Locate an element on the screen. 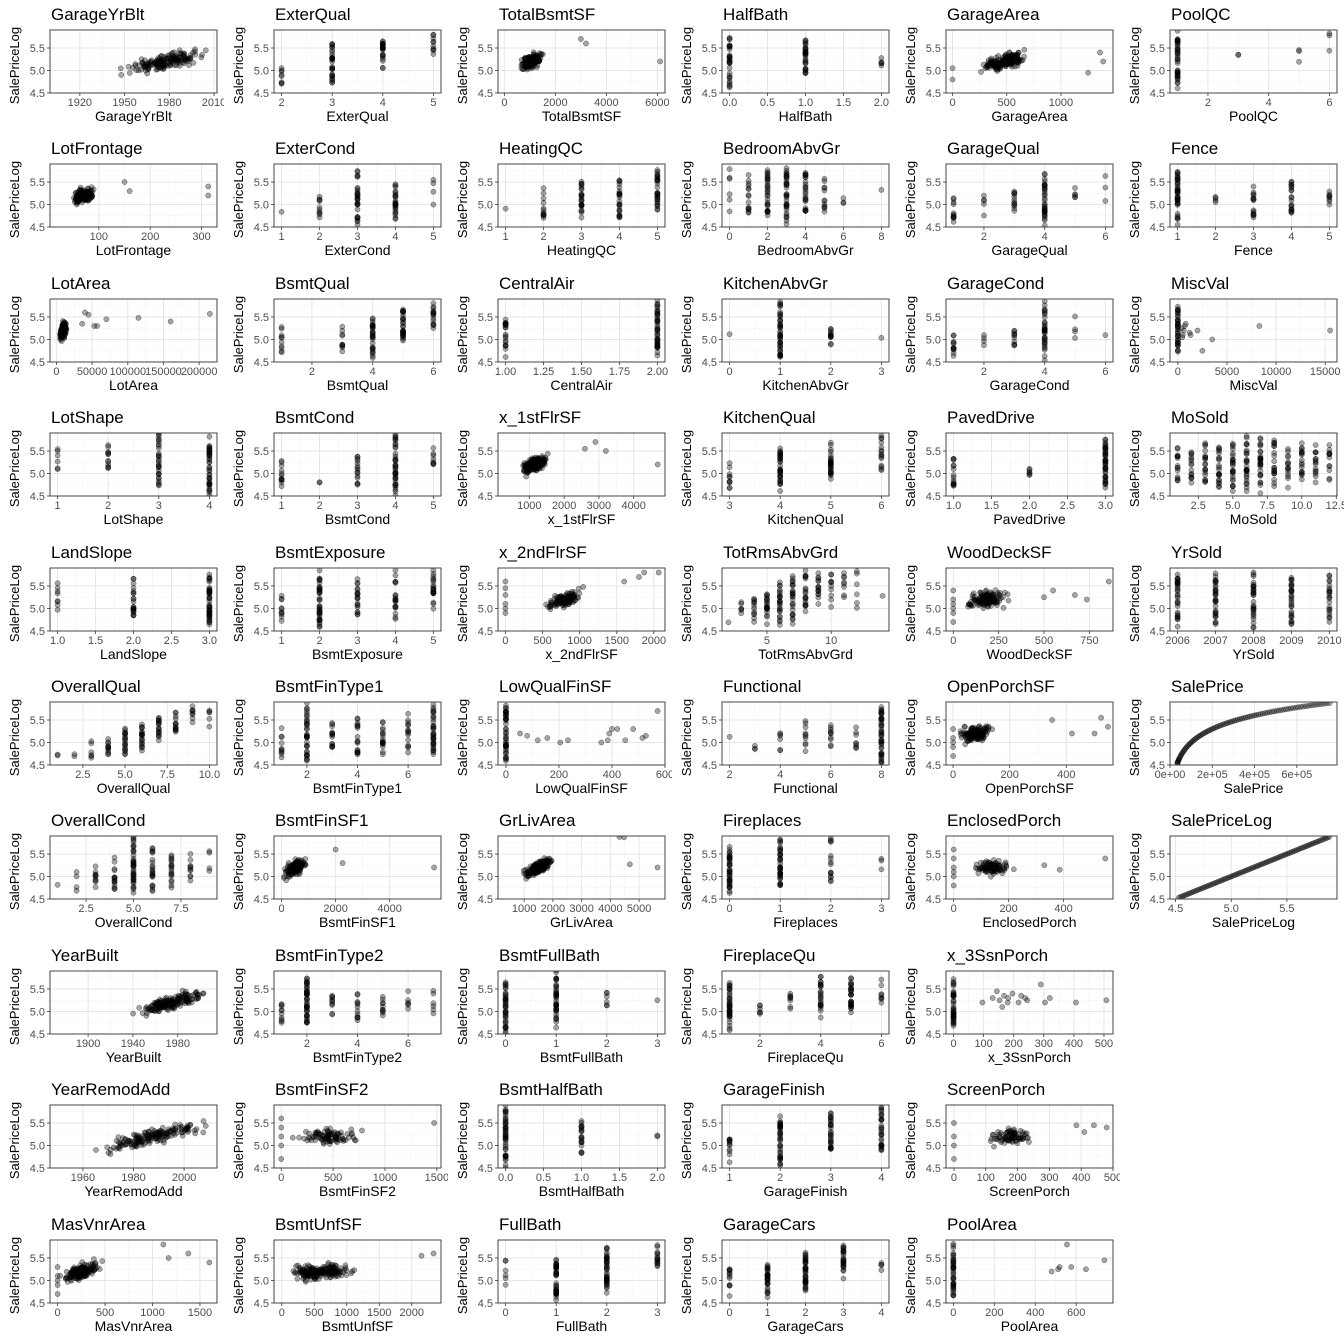  panel-title: LotFrontage is located at coordinates (97, 148).